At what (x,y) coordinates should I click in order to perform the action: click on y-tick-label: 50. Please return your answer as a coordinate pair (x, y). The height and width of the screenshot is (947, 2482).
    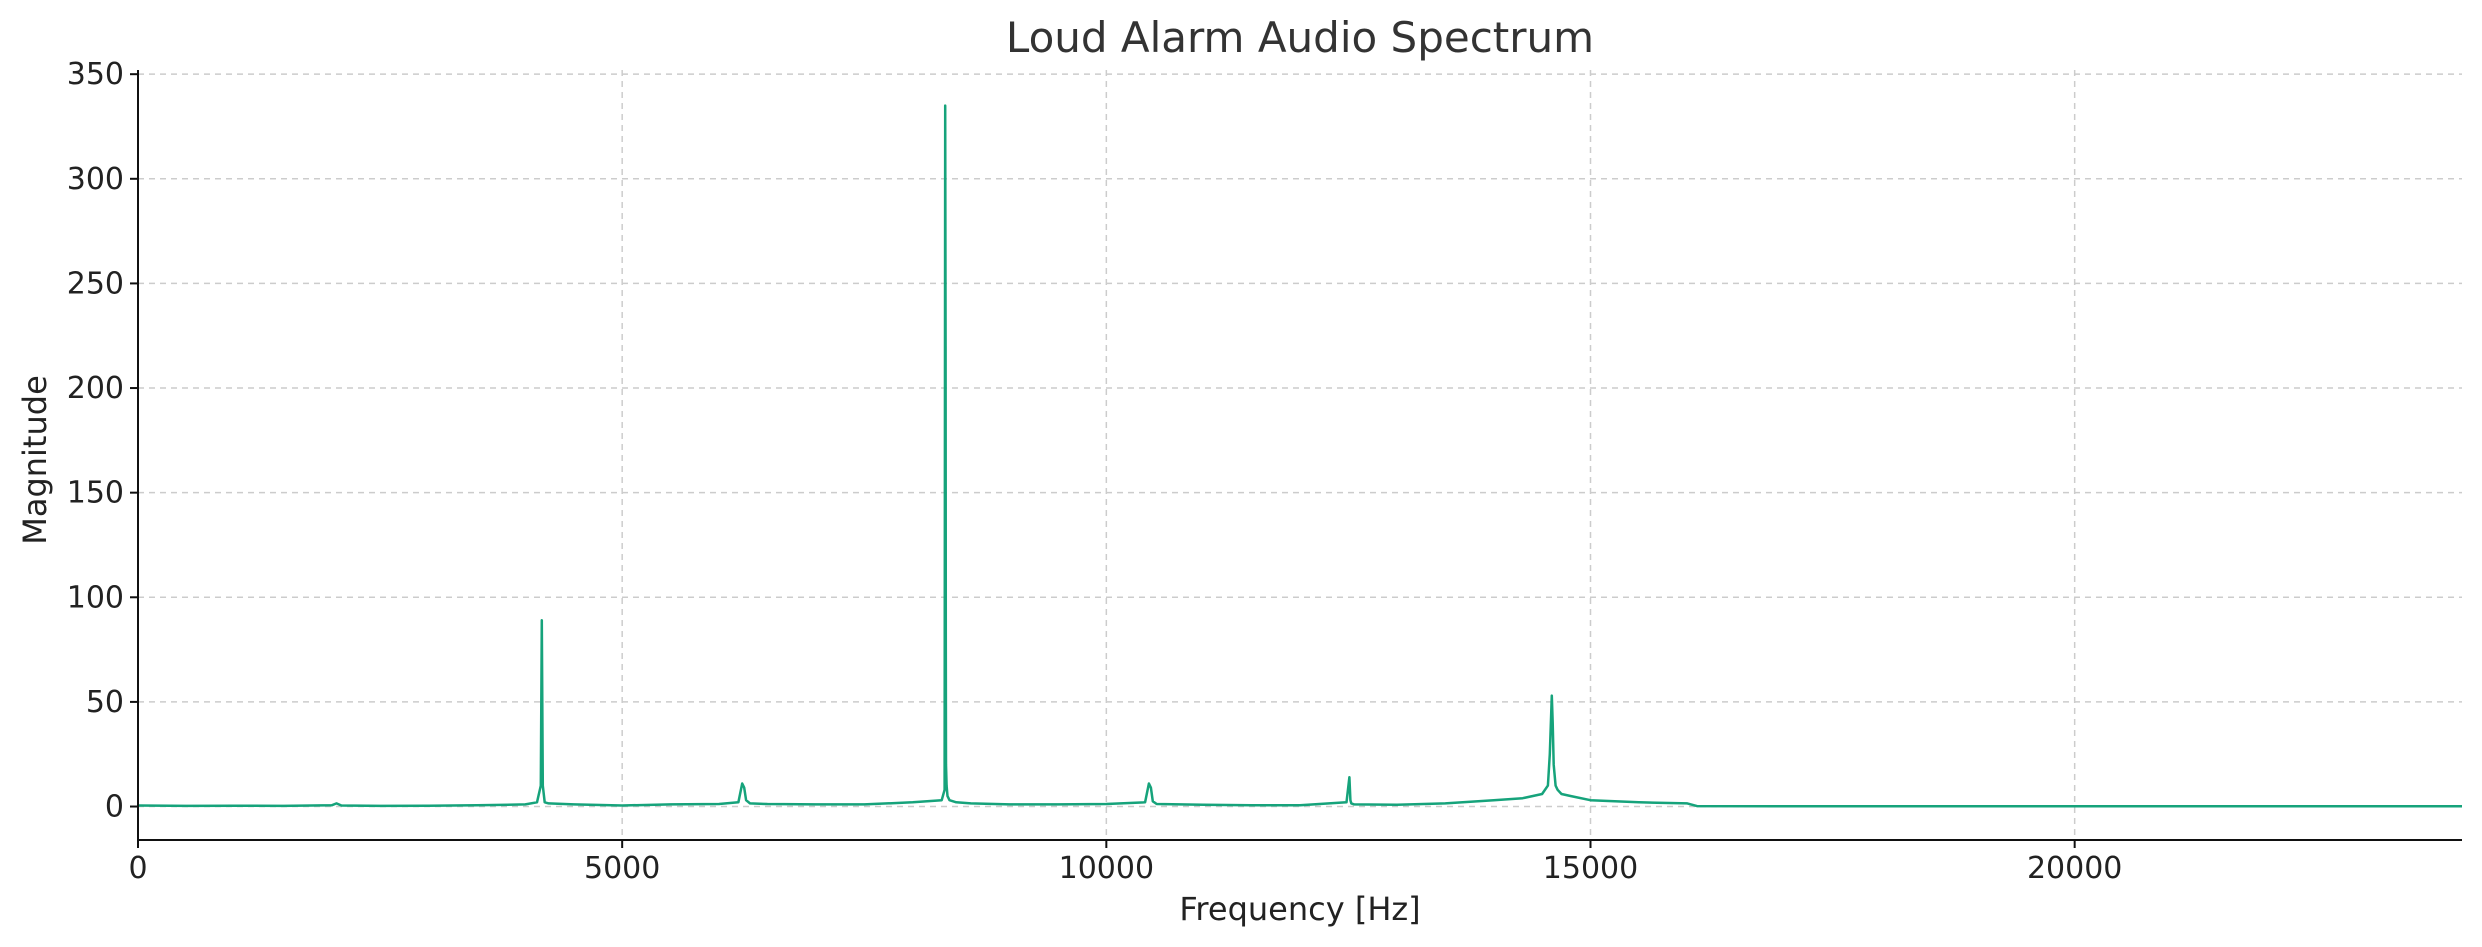
    Looking at the image, I should click on (105, 702).